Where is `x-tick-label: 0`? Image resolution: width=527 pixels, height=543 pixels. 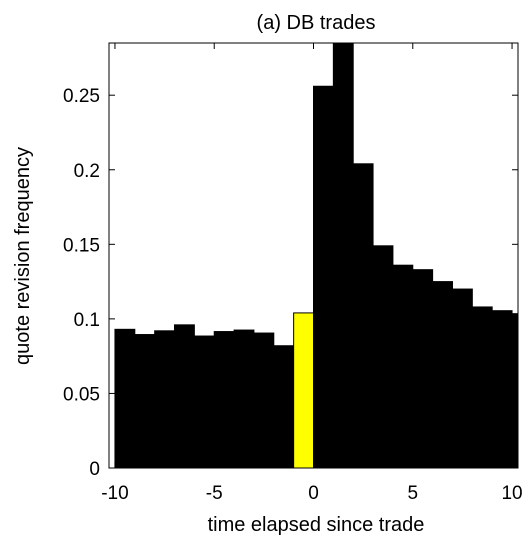
x-tick-label: 0 is located at coordinates (313, 493).